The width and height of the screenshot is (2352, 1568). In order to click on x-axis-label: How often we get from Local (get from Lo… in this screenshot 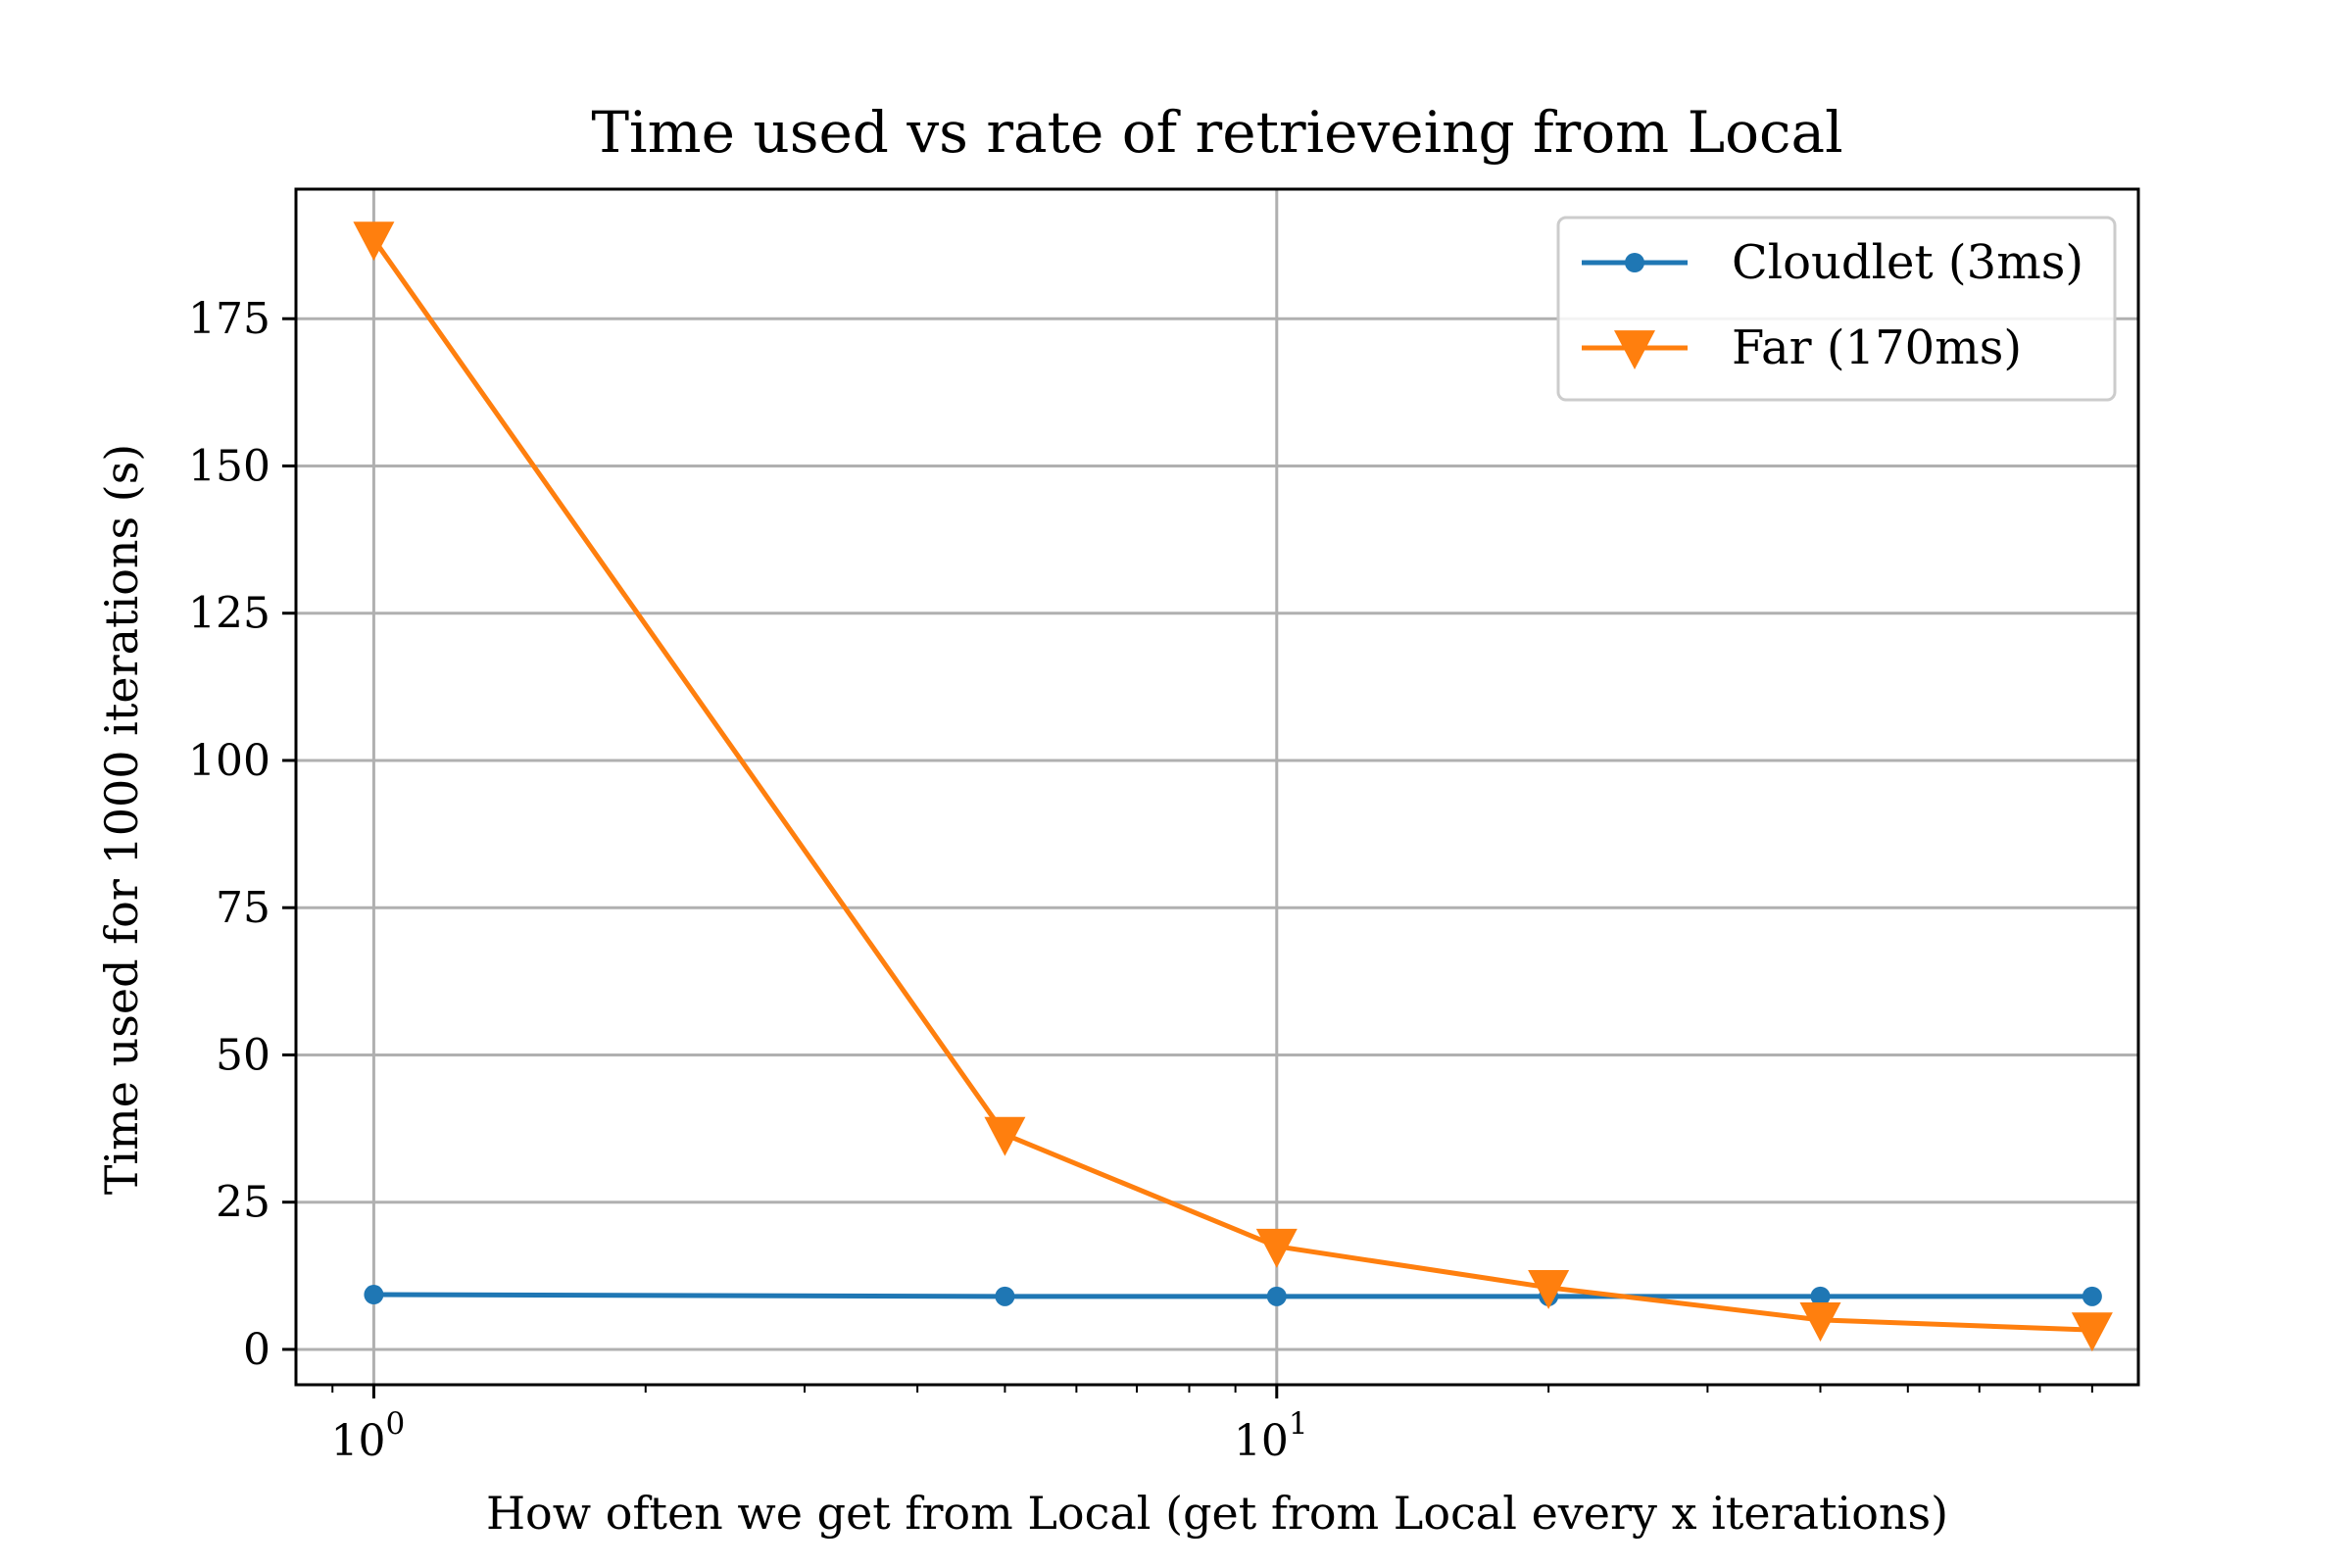, I will do `click(1217, 1513)`.